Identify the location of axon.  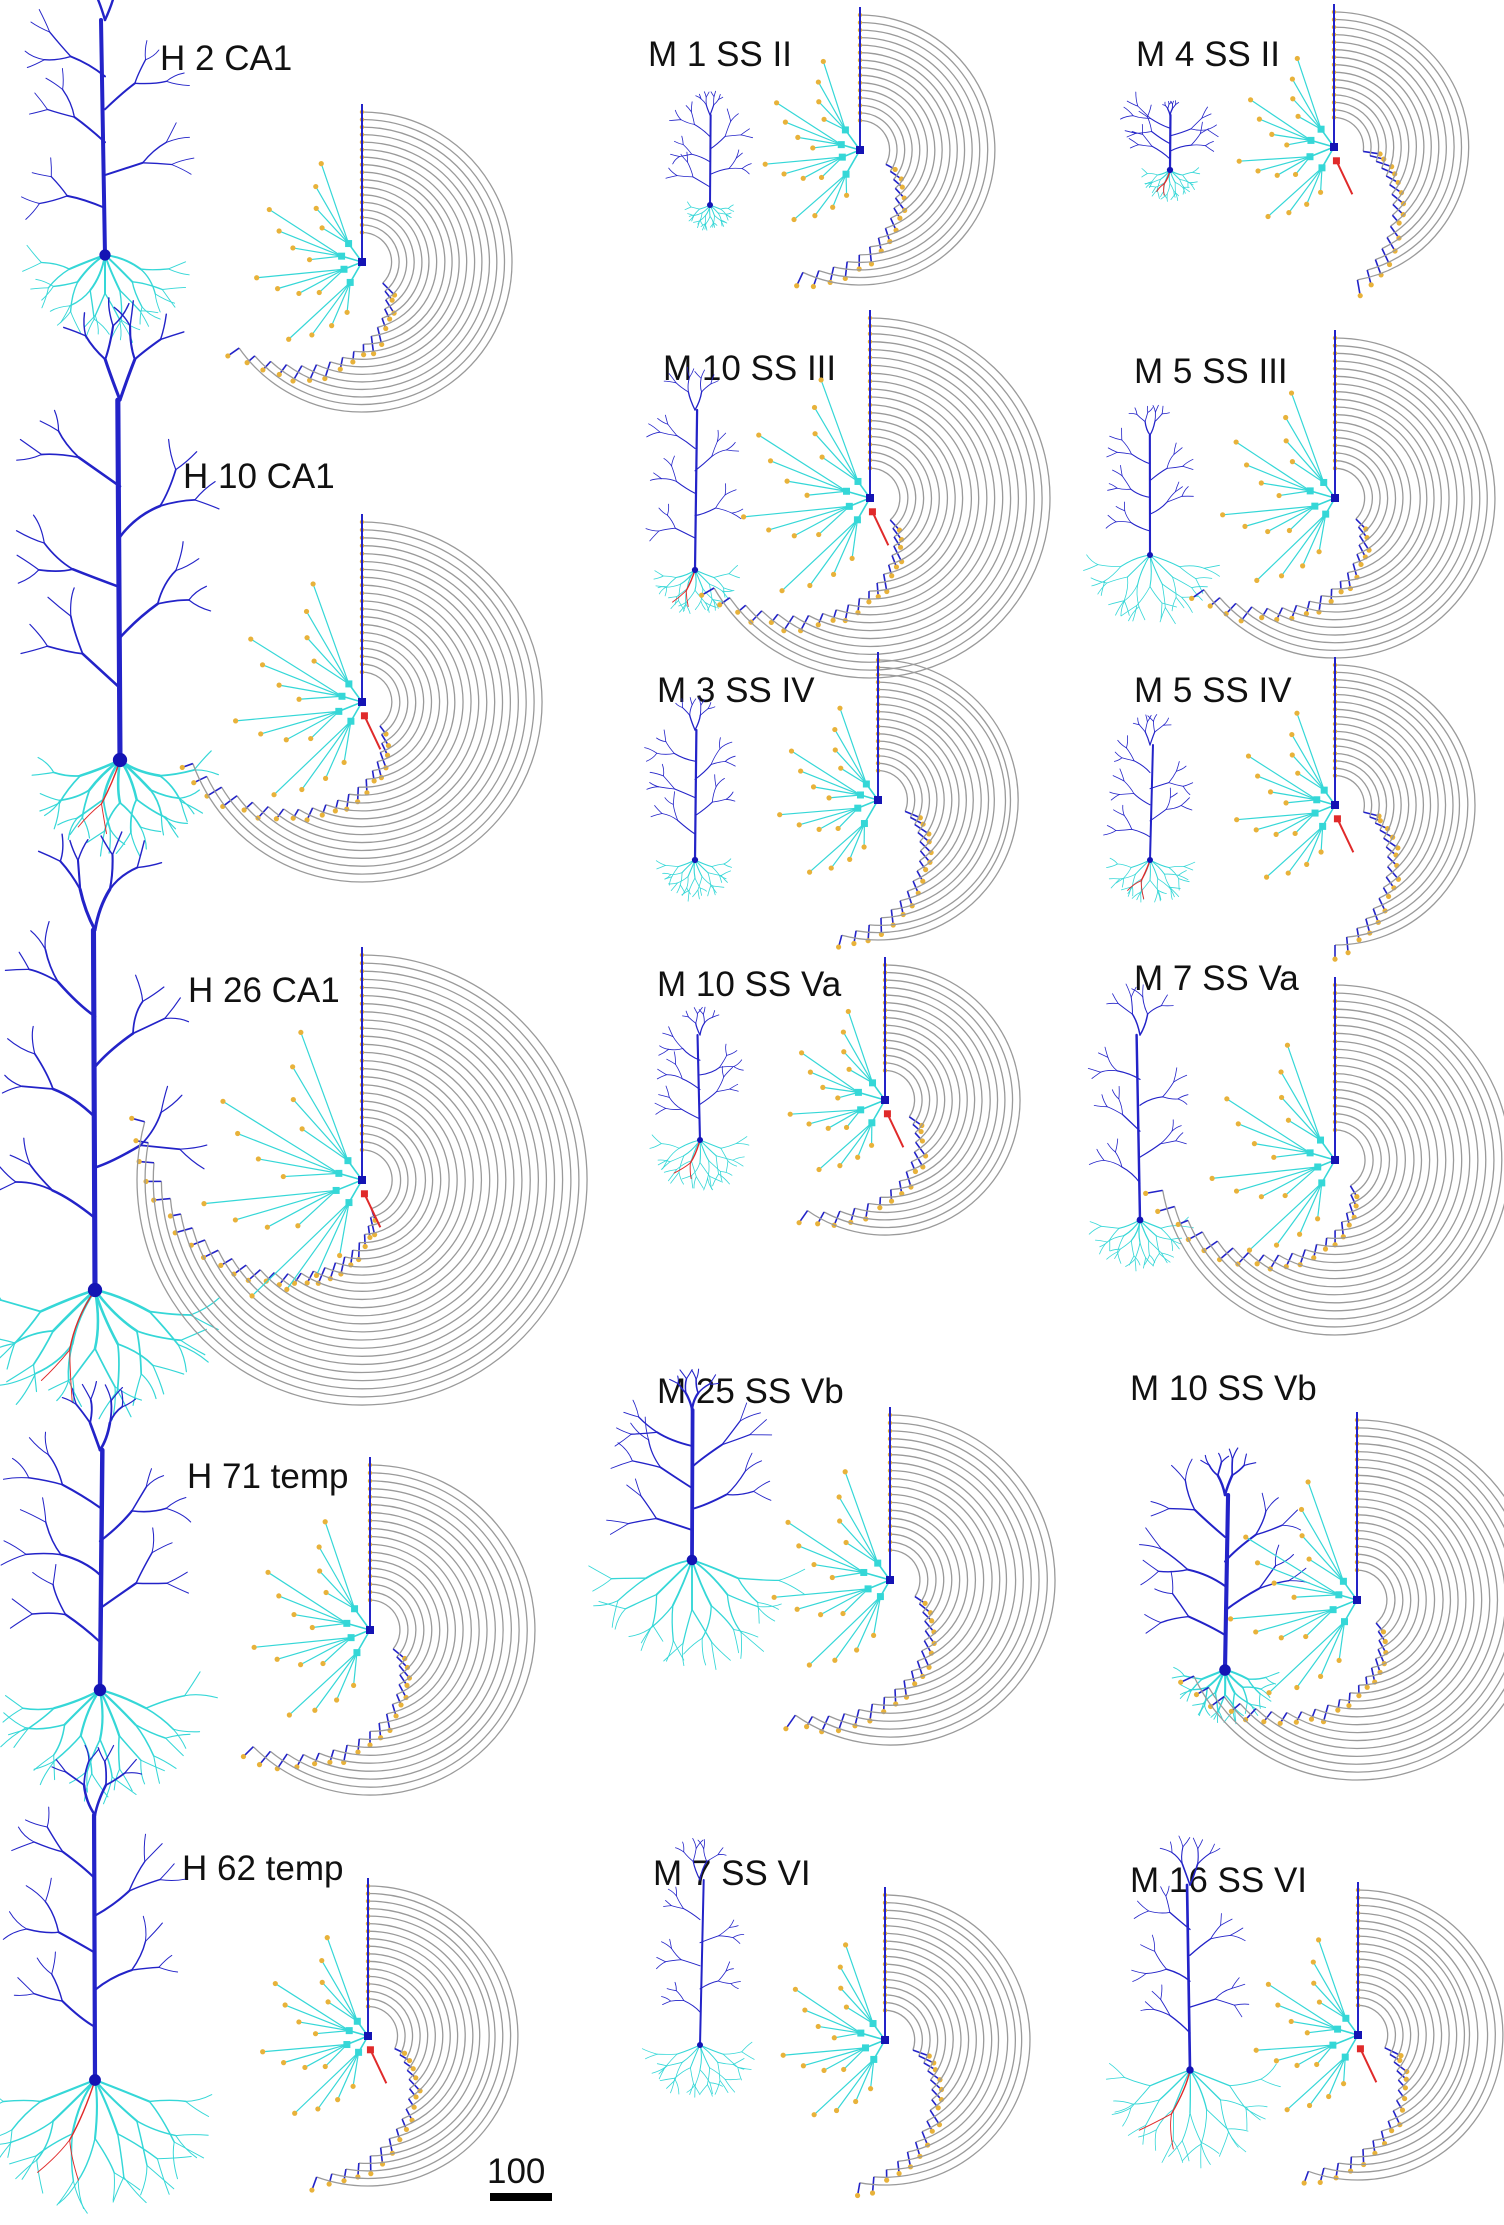
(1164, 189).